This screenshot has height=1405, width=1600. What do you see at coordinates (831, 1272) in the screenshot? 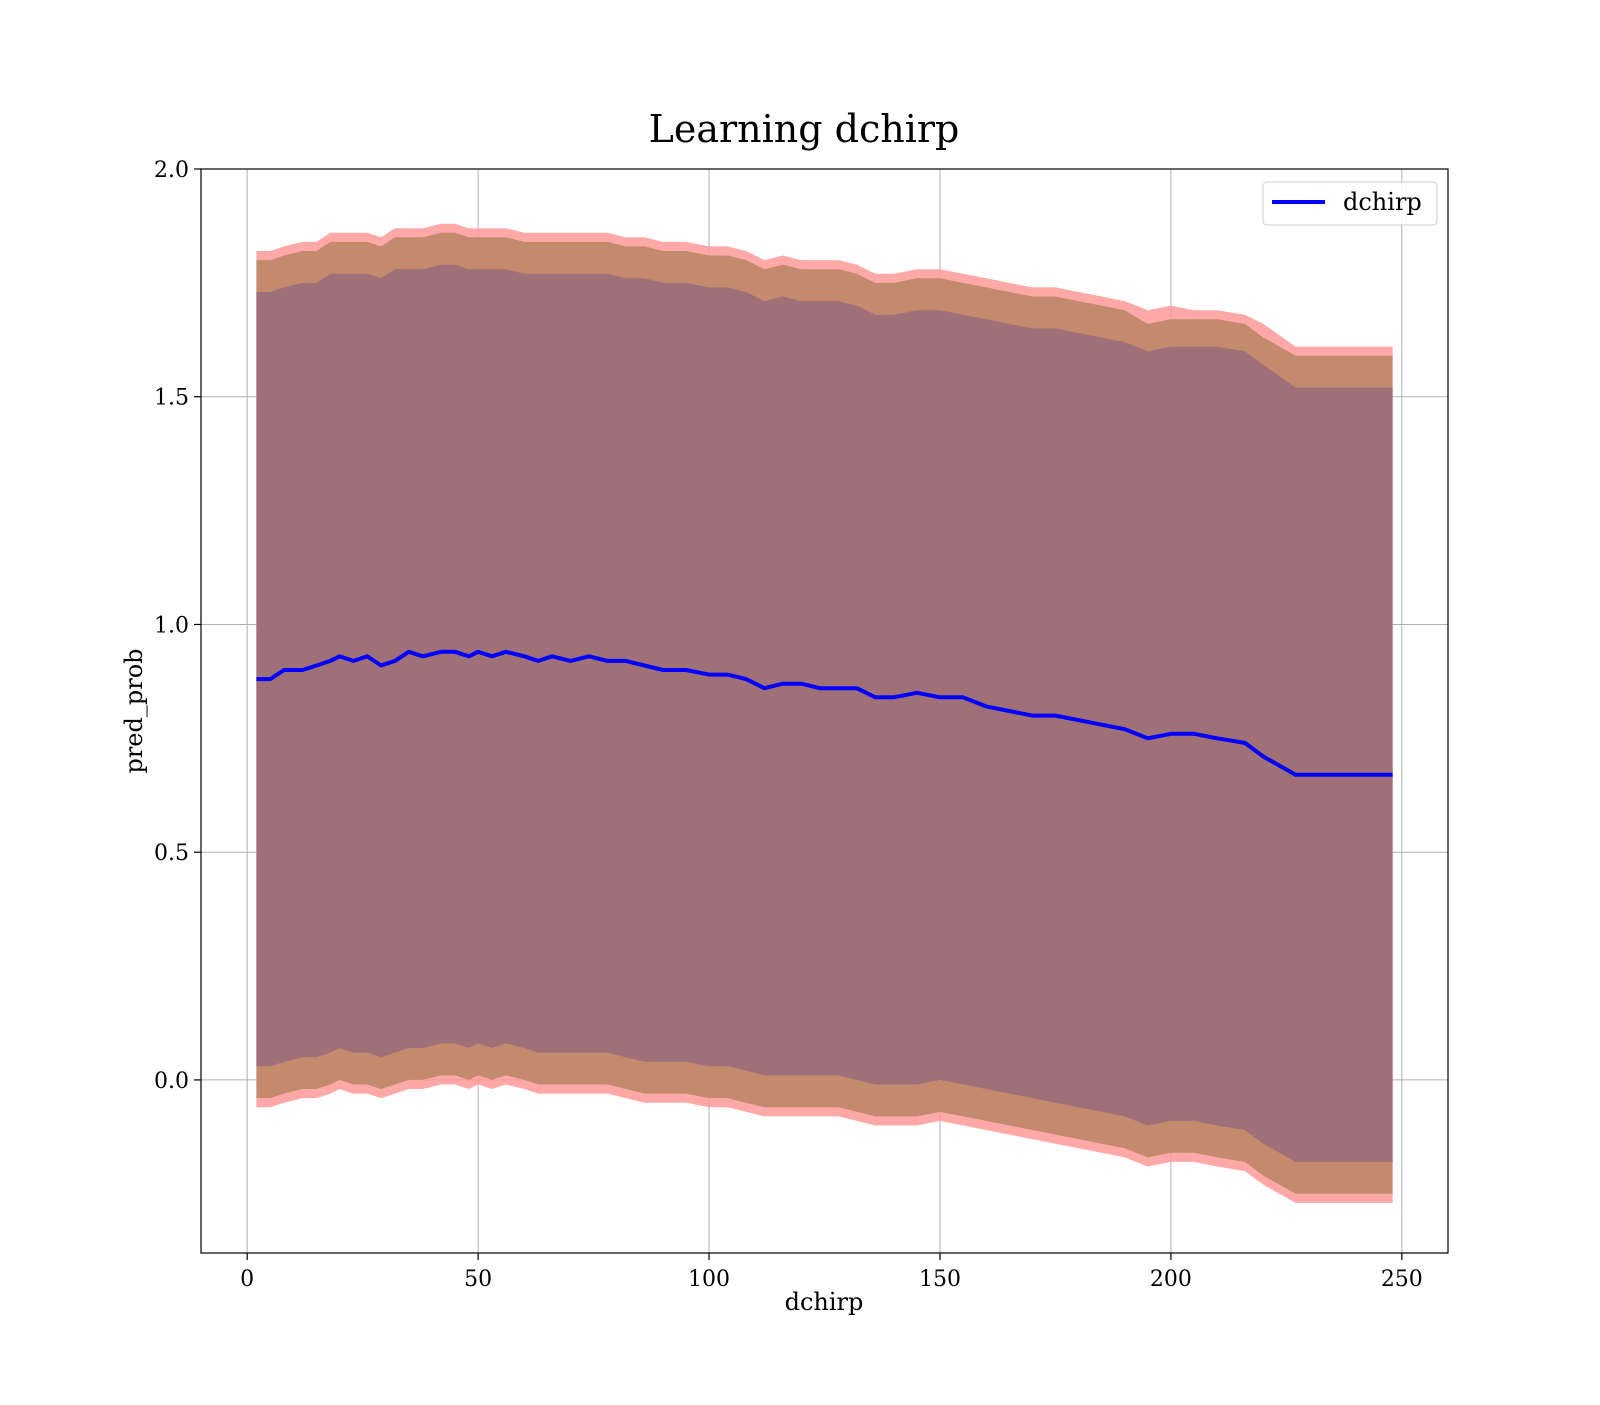
I see `x-ticks: 0 50 100 150 200 250` at bounding box center [831, 1272].